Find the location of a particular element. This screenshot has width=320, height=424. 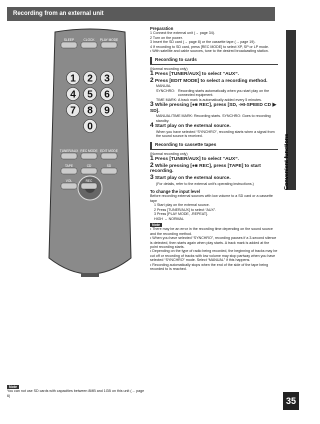

list-item: 3 Press [PLAY MODE, -REPEAT]. is located at coordinates (181, 214).